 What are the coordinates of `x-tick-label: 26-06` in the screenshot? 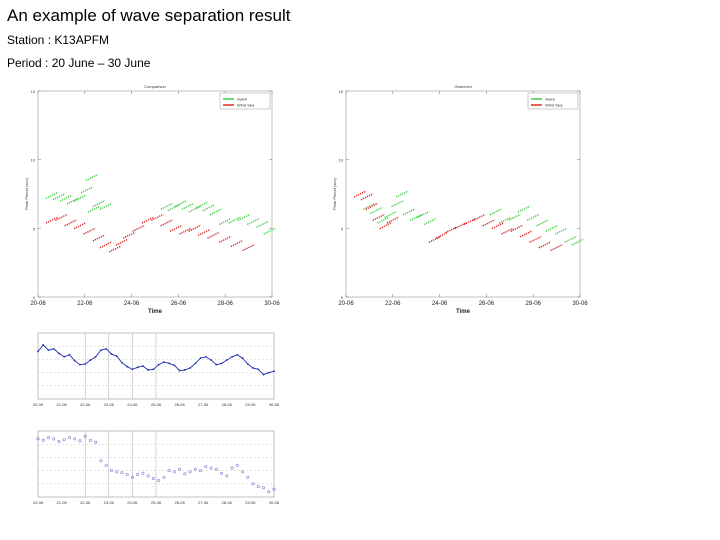 It's located at (179, 502).